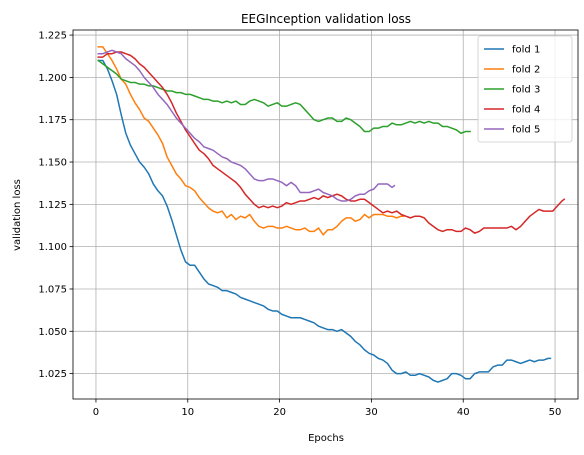 The height and width of the screenshot is (455, 584). What do you see at coordinates (187, 412) in the screenshot?
I see `x-tick-label: 10` at bounding box center [187, 412].